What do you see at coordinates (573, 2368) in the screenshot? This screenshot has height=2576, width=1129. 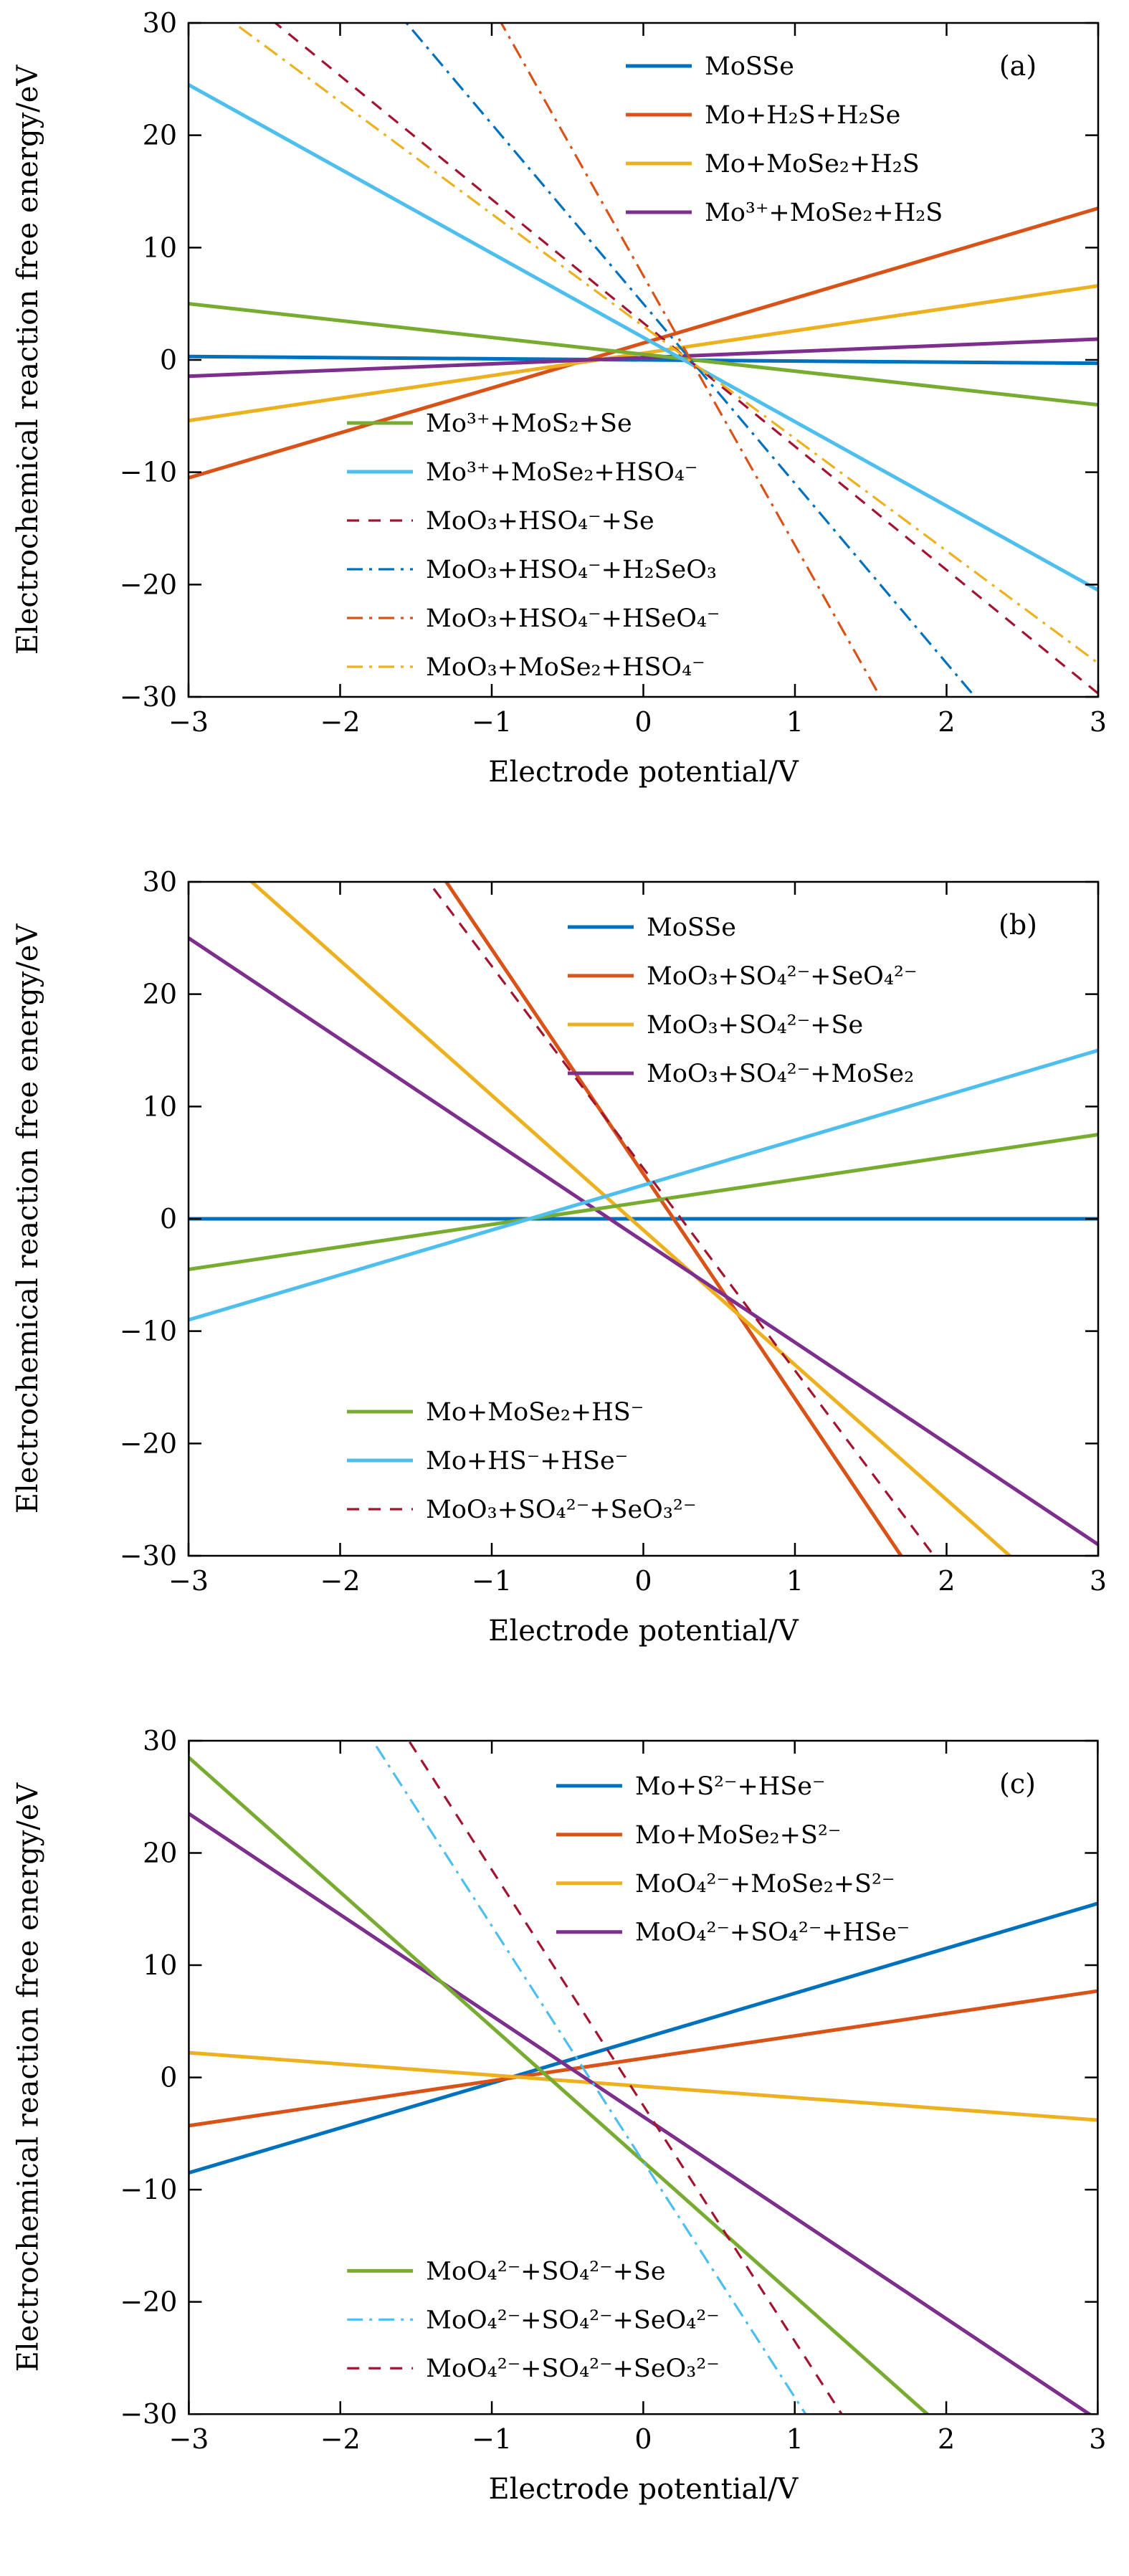 I see `legend-label: MoO₄²⁻+SO₄²⁻+SeO₃²⁻` at bounding box center [573, 2368].